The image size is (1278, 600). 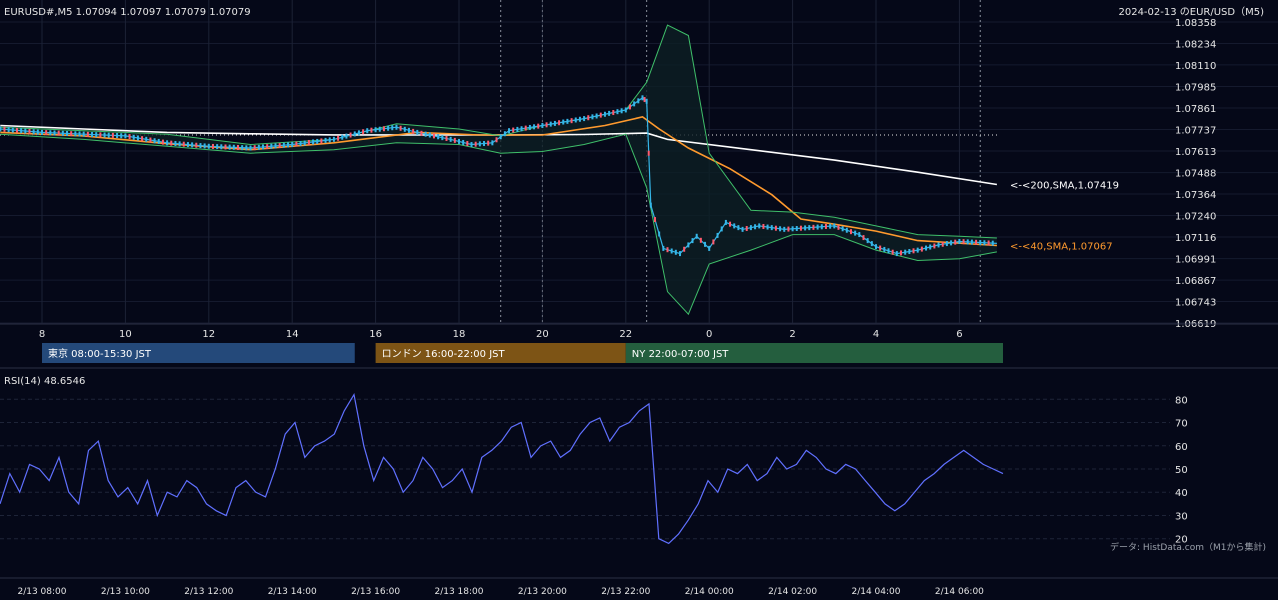 What do you see at coordinates (208, 334) in the screenshot?
I see `price-x-tick-label: 12` at bounding box center [208, 334].